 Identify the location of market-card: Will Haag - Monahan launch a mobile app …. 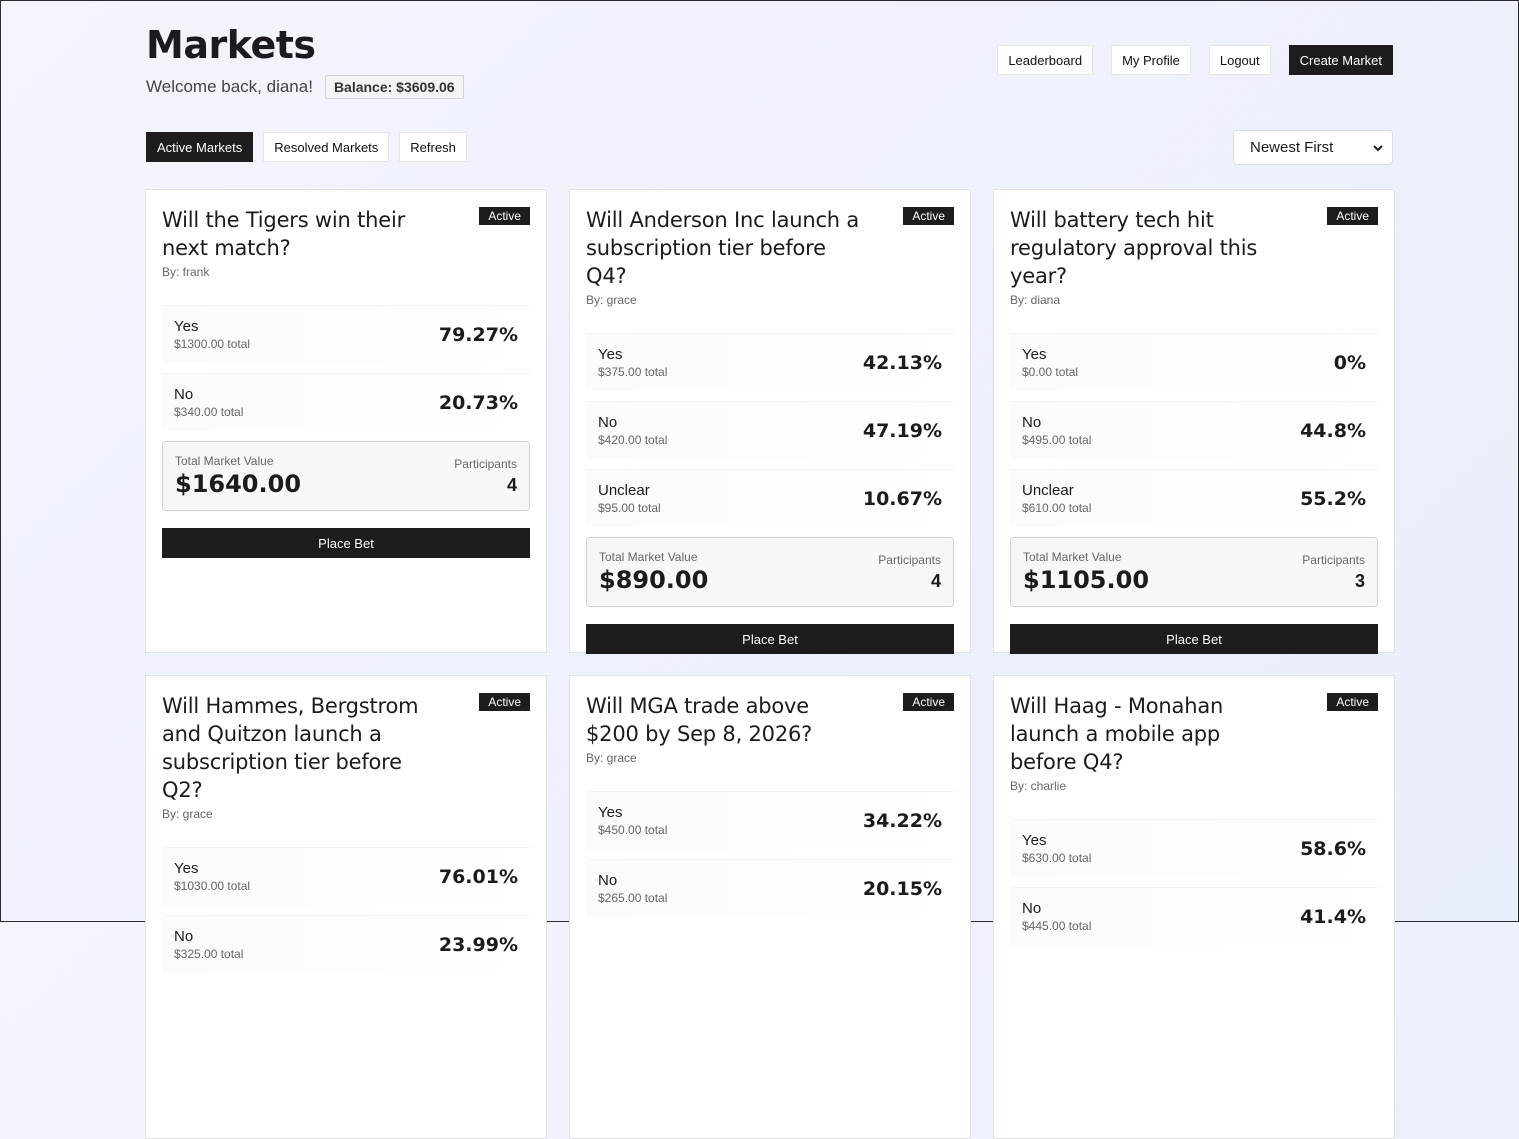
(1194, 907).